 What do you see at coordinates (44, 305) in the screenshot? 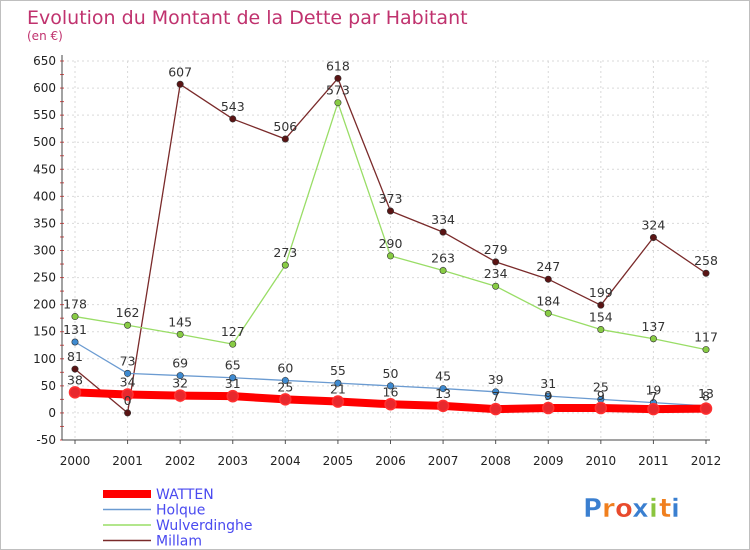
I see `y-tick-label: 200` at bounding box center [44, 305].